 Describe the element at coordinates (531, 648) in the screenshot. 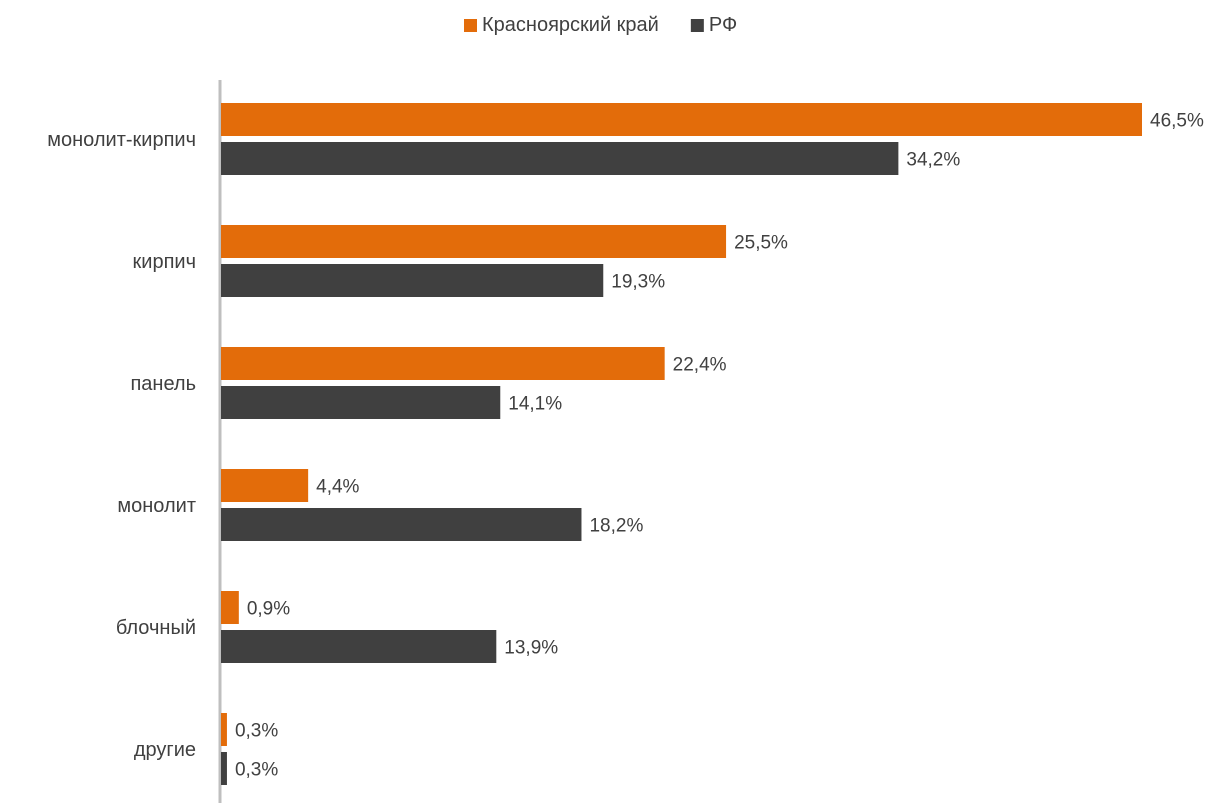

I see `data-label-rf-4: 13,9%` at that location.